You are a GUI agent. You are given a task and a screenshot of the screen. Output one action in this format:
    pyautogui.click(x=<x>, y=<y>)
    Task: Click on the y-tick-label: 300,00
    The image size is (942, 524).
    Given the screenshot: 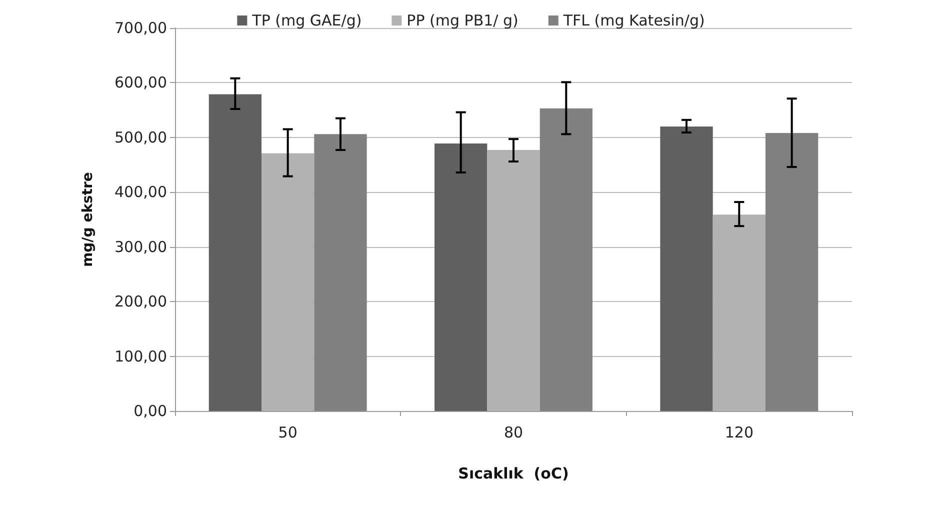 What is the action you would take?
    pyautogui.click(x=140, y=247)
    